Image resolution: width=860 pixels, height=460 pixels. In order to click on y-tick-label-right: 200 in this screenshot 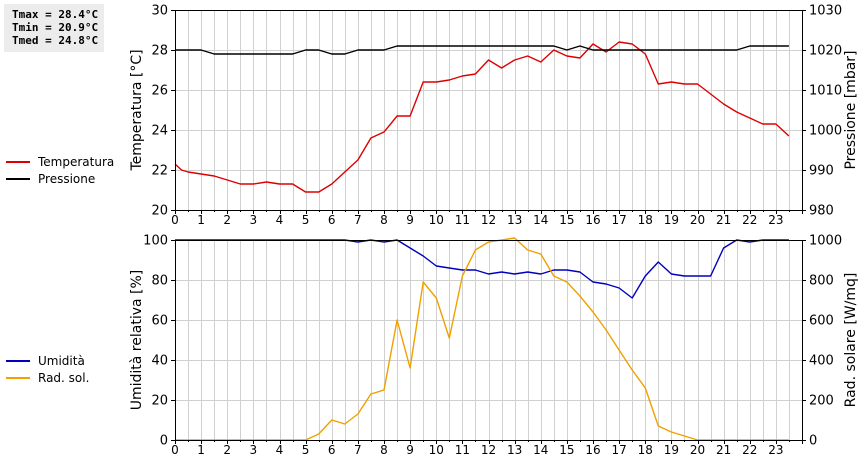, I will do `click(821, 401)`.